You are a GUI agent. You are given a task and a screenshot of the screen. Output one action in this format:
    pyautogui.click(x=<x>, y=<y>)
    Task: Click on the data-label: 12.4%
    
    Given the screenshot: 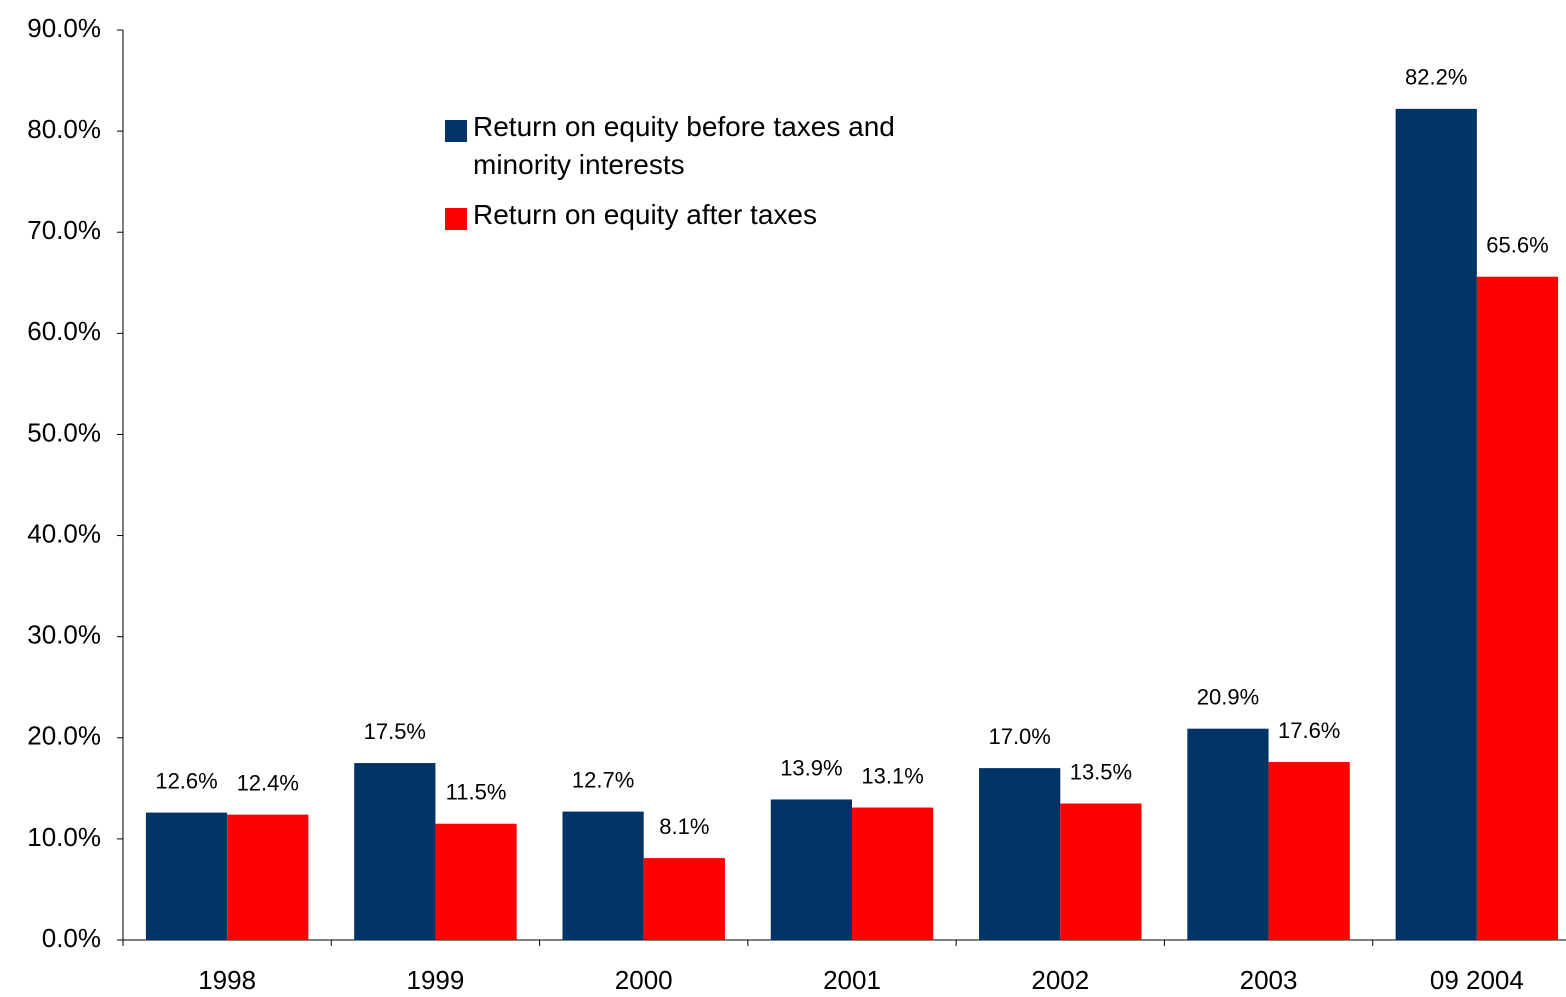 What is the action you would take?
    pyautogui.click(x=268, y=782)
    